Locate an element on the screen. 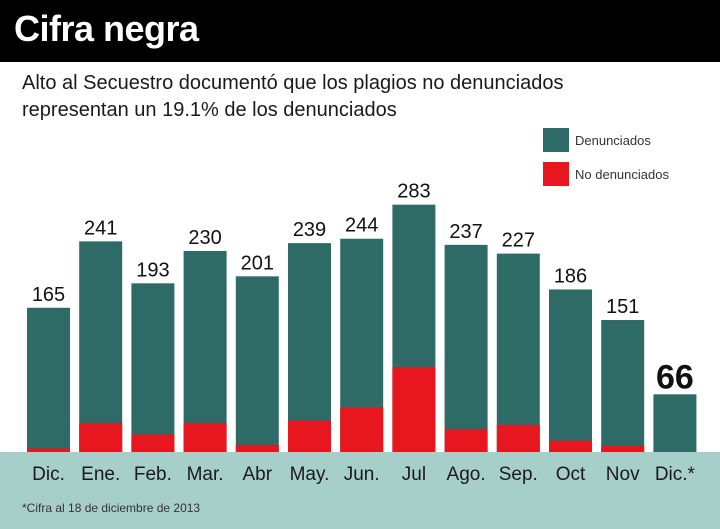  x-tick-label-0: Dic. is located at coordinates (48, 474).